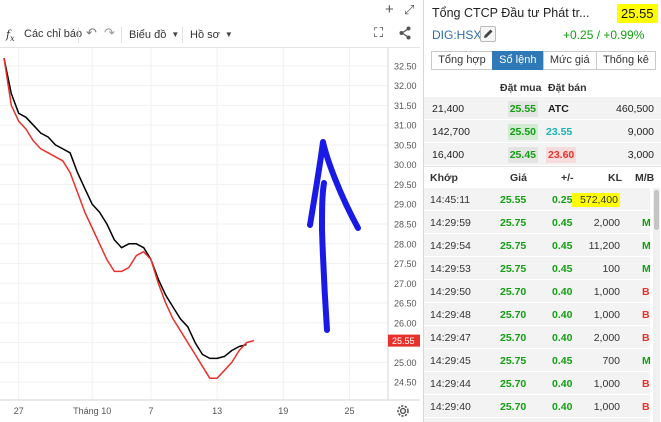 Image resolution: width=661 pixels, height=422 pixels. Describe the element at coordinates (91, 32) in the screenshot. I see `undo-icon: ↶` at that location.